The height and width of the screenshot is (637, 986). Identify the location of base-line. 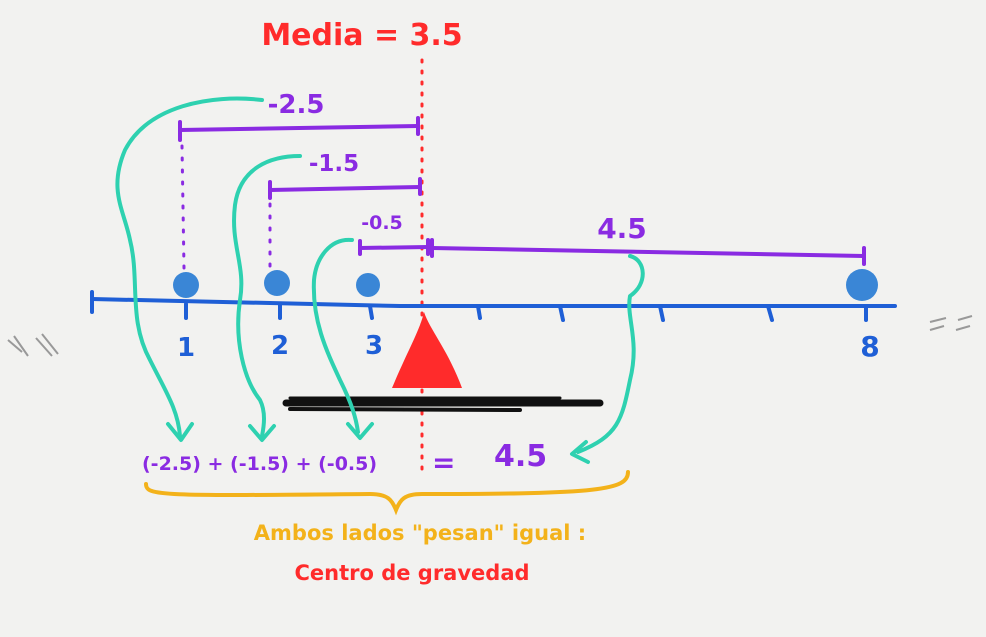
(443, 404).